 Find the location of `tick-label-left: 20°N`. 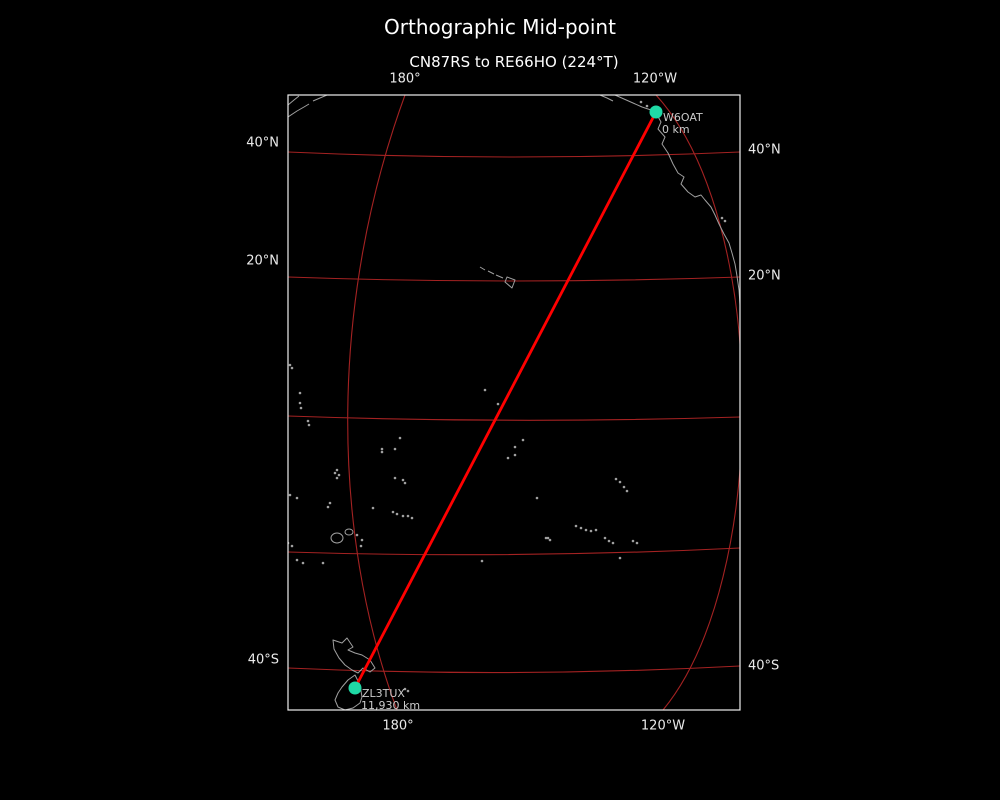

tick-label-left: 20°N is located at coordinates (262, 261).